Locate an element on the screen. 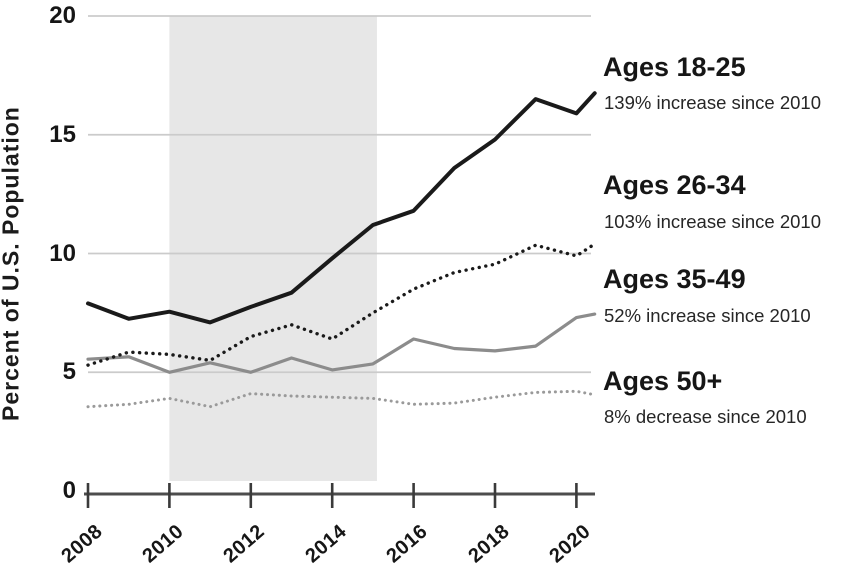 Image resolution: width=851 pixels, height=576 pixels. y-axis-title: Percent of U.S. Population is located at coordinates (12, 264).